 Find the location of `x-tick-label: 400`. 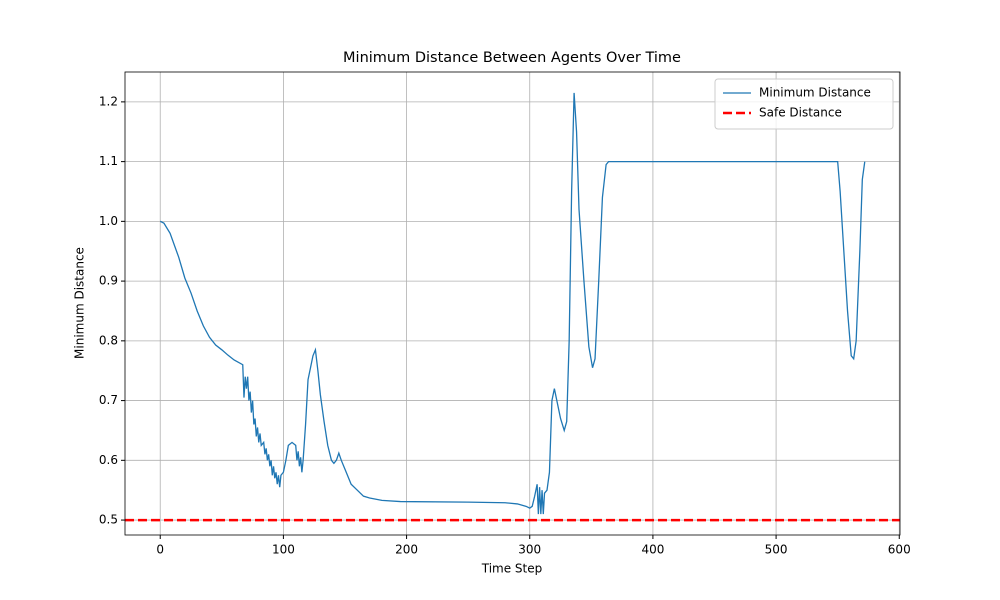

x-tick-label: 400 is located at coordinates (652, 550).